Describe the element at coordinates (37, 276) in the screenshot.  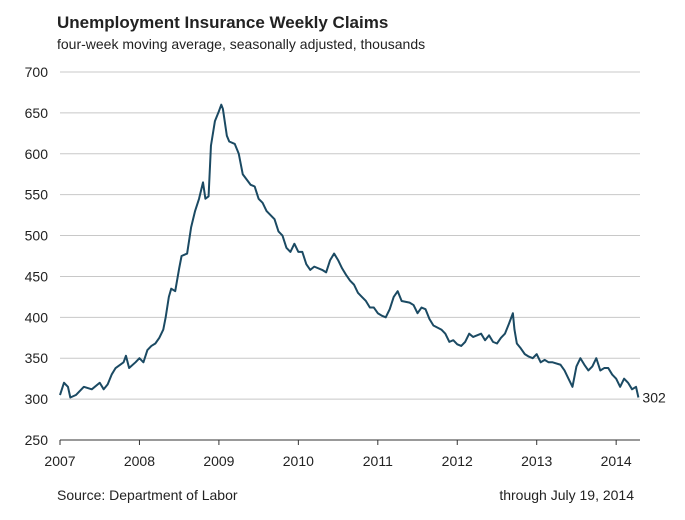
I see `y-tick-label: 450` at that location.